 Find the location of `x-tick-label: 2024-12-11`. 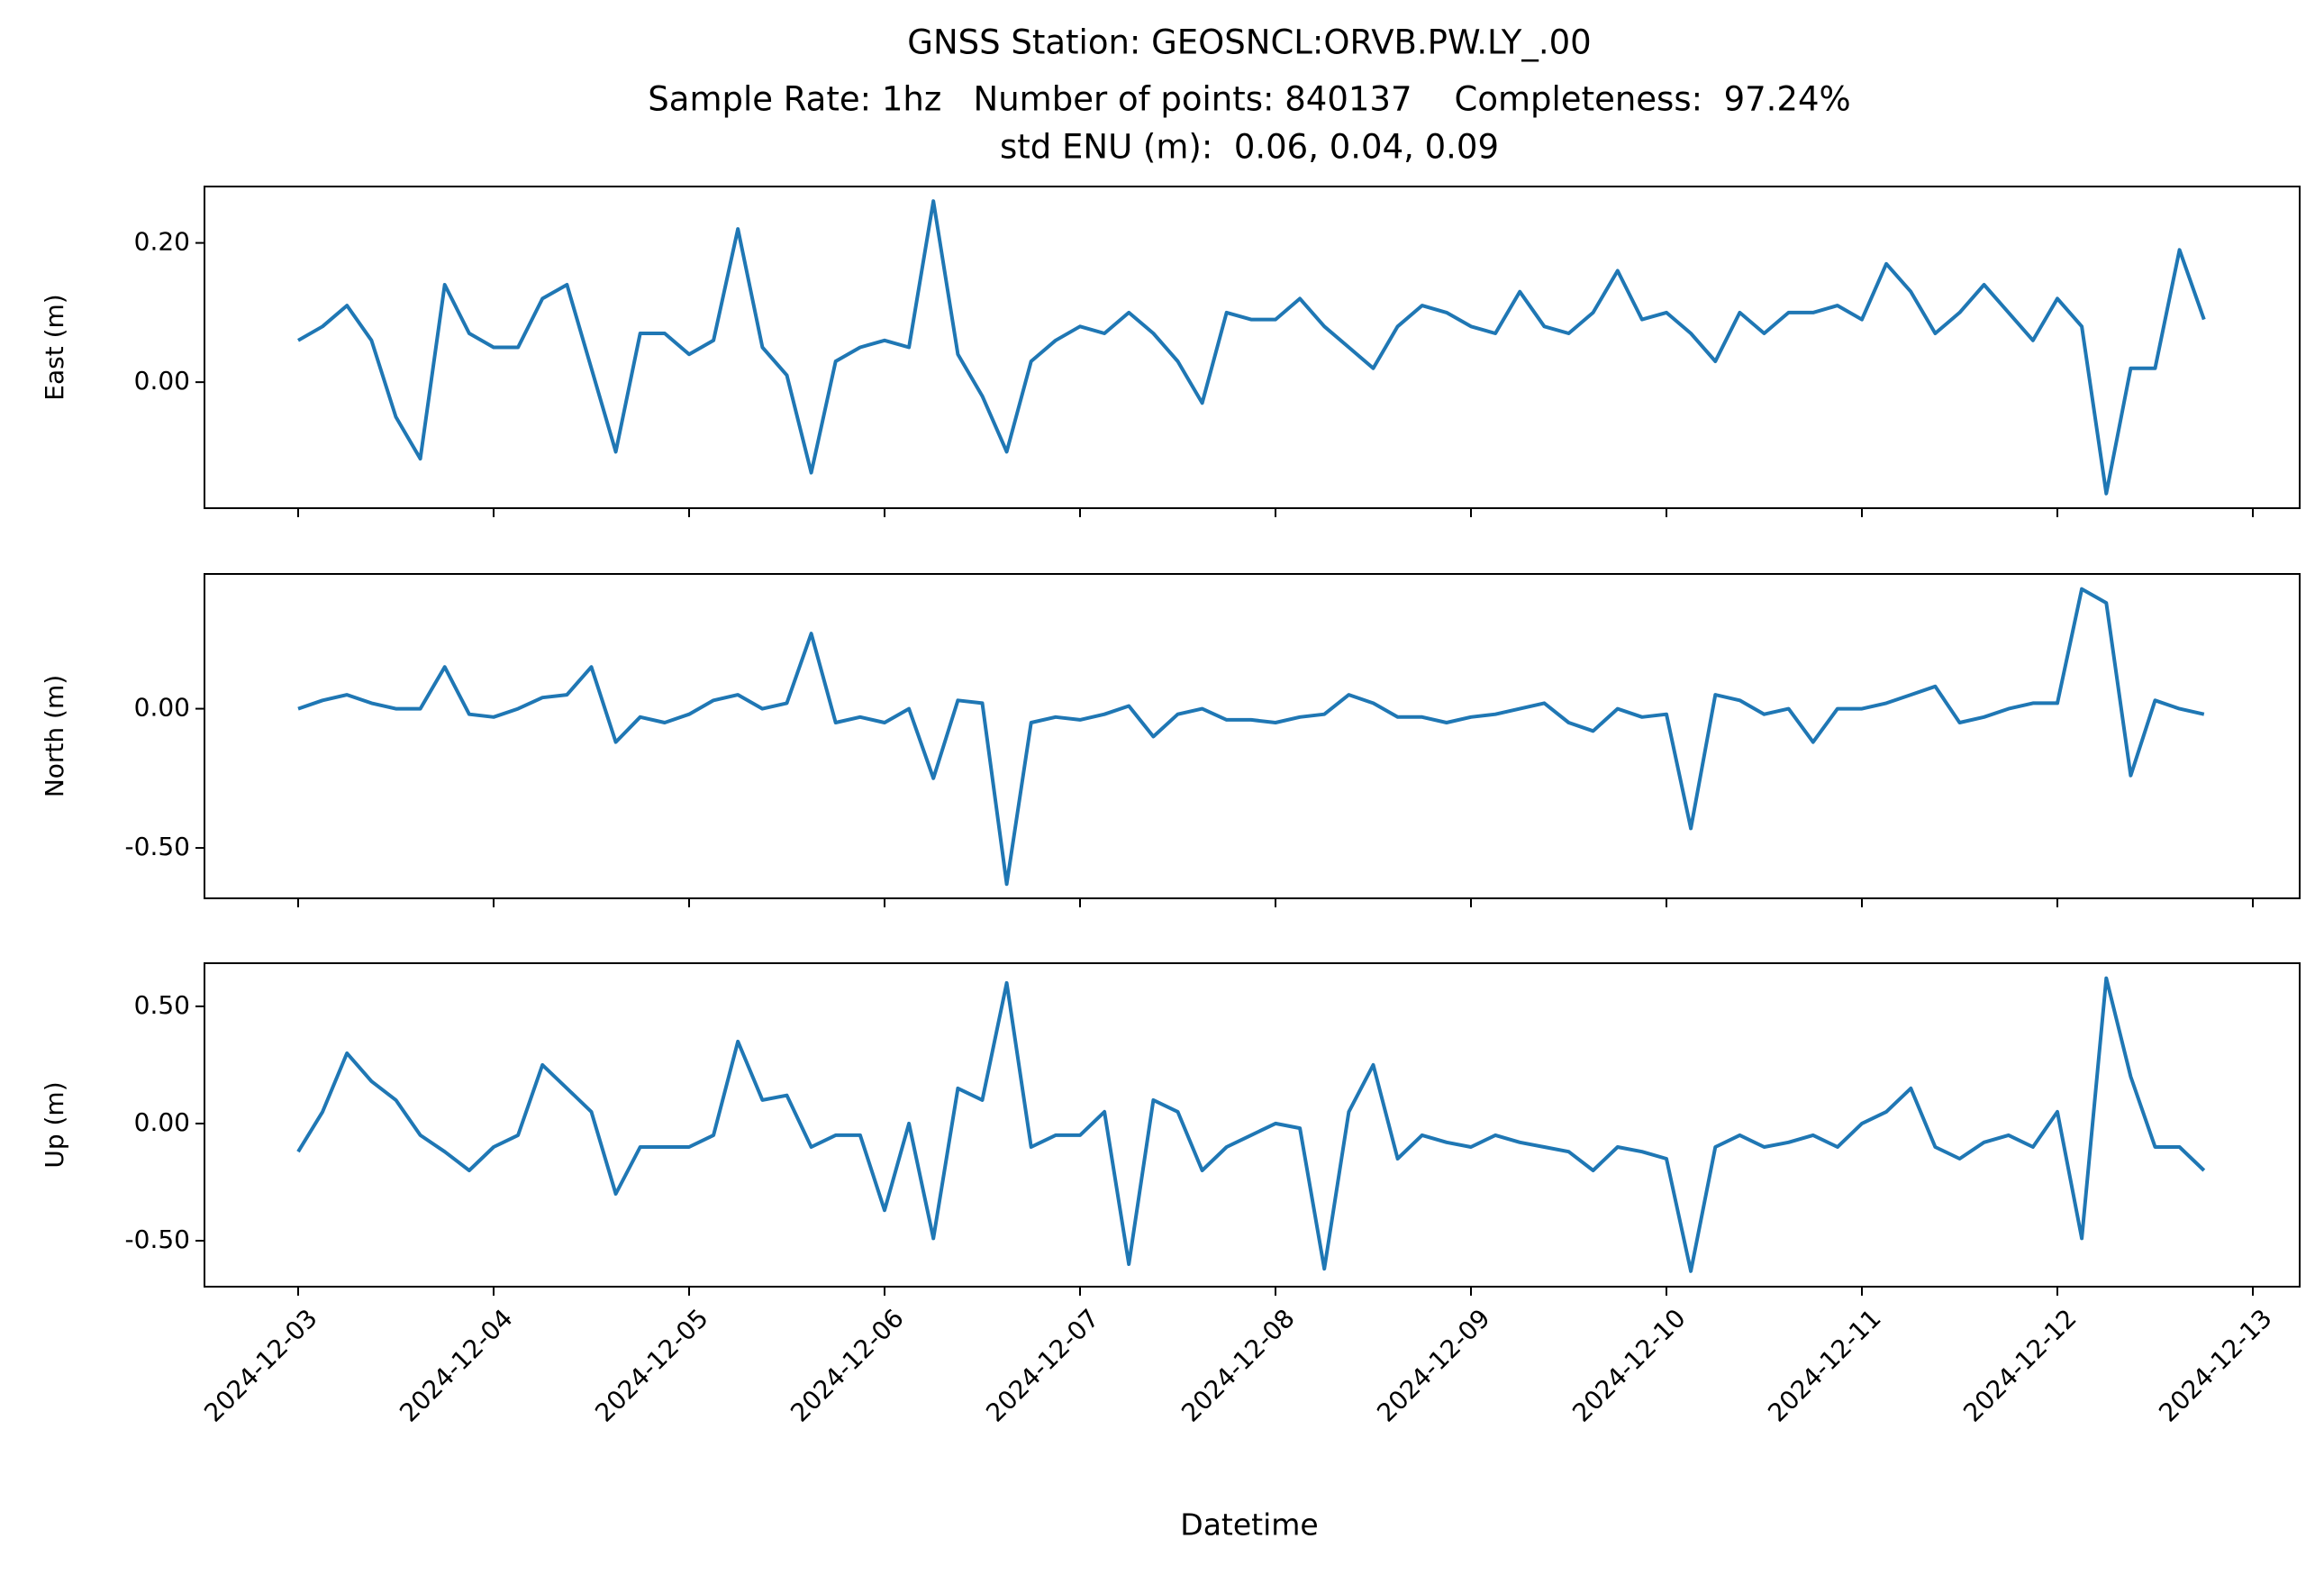

x-tick-label: 2024-12-11 is located at coordinates (1824, 1365).